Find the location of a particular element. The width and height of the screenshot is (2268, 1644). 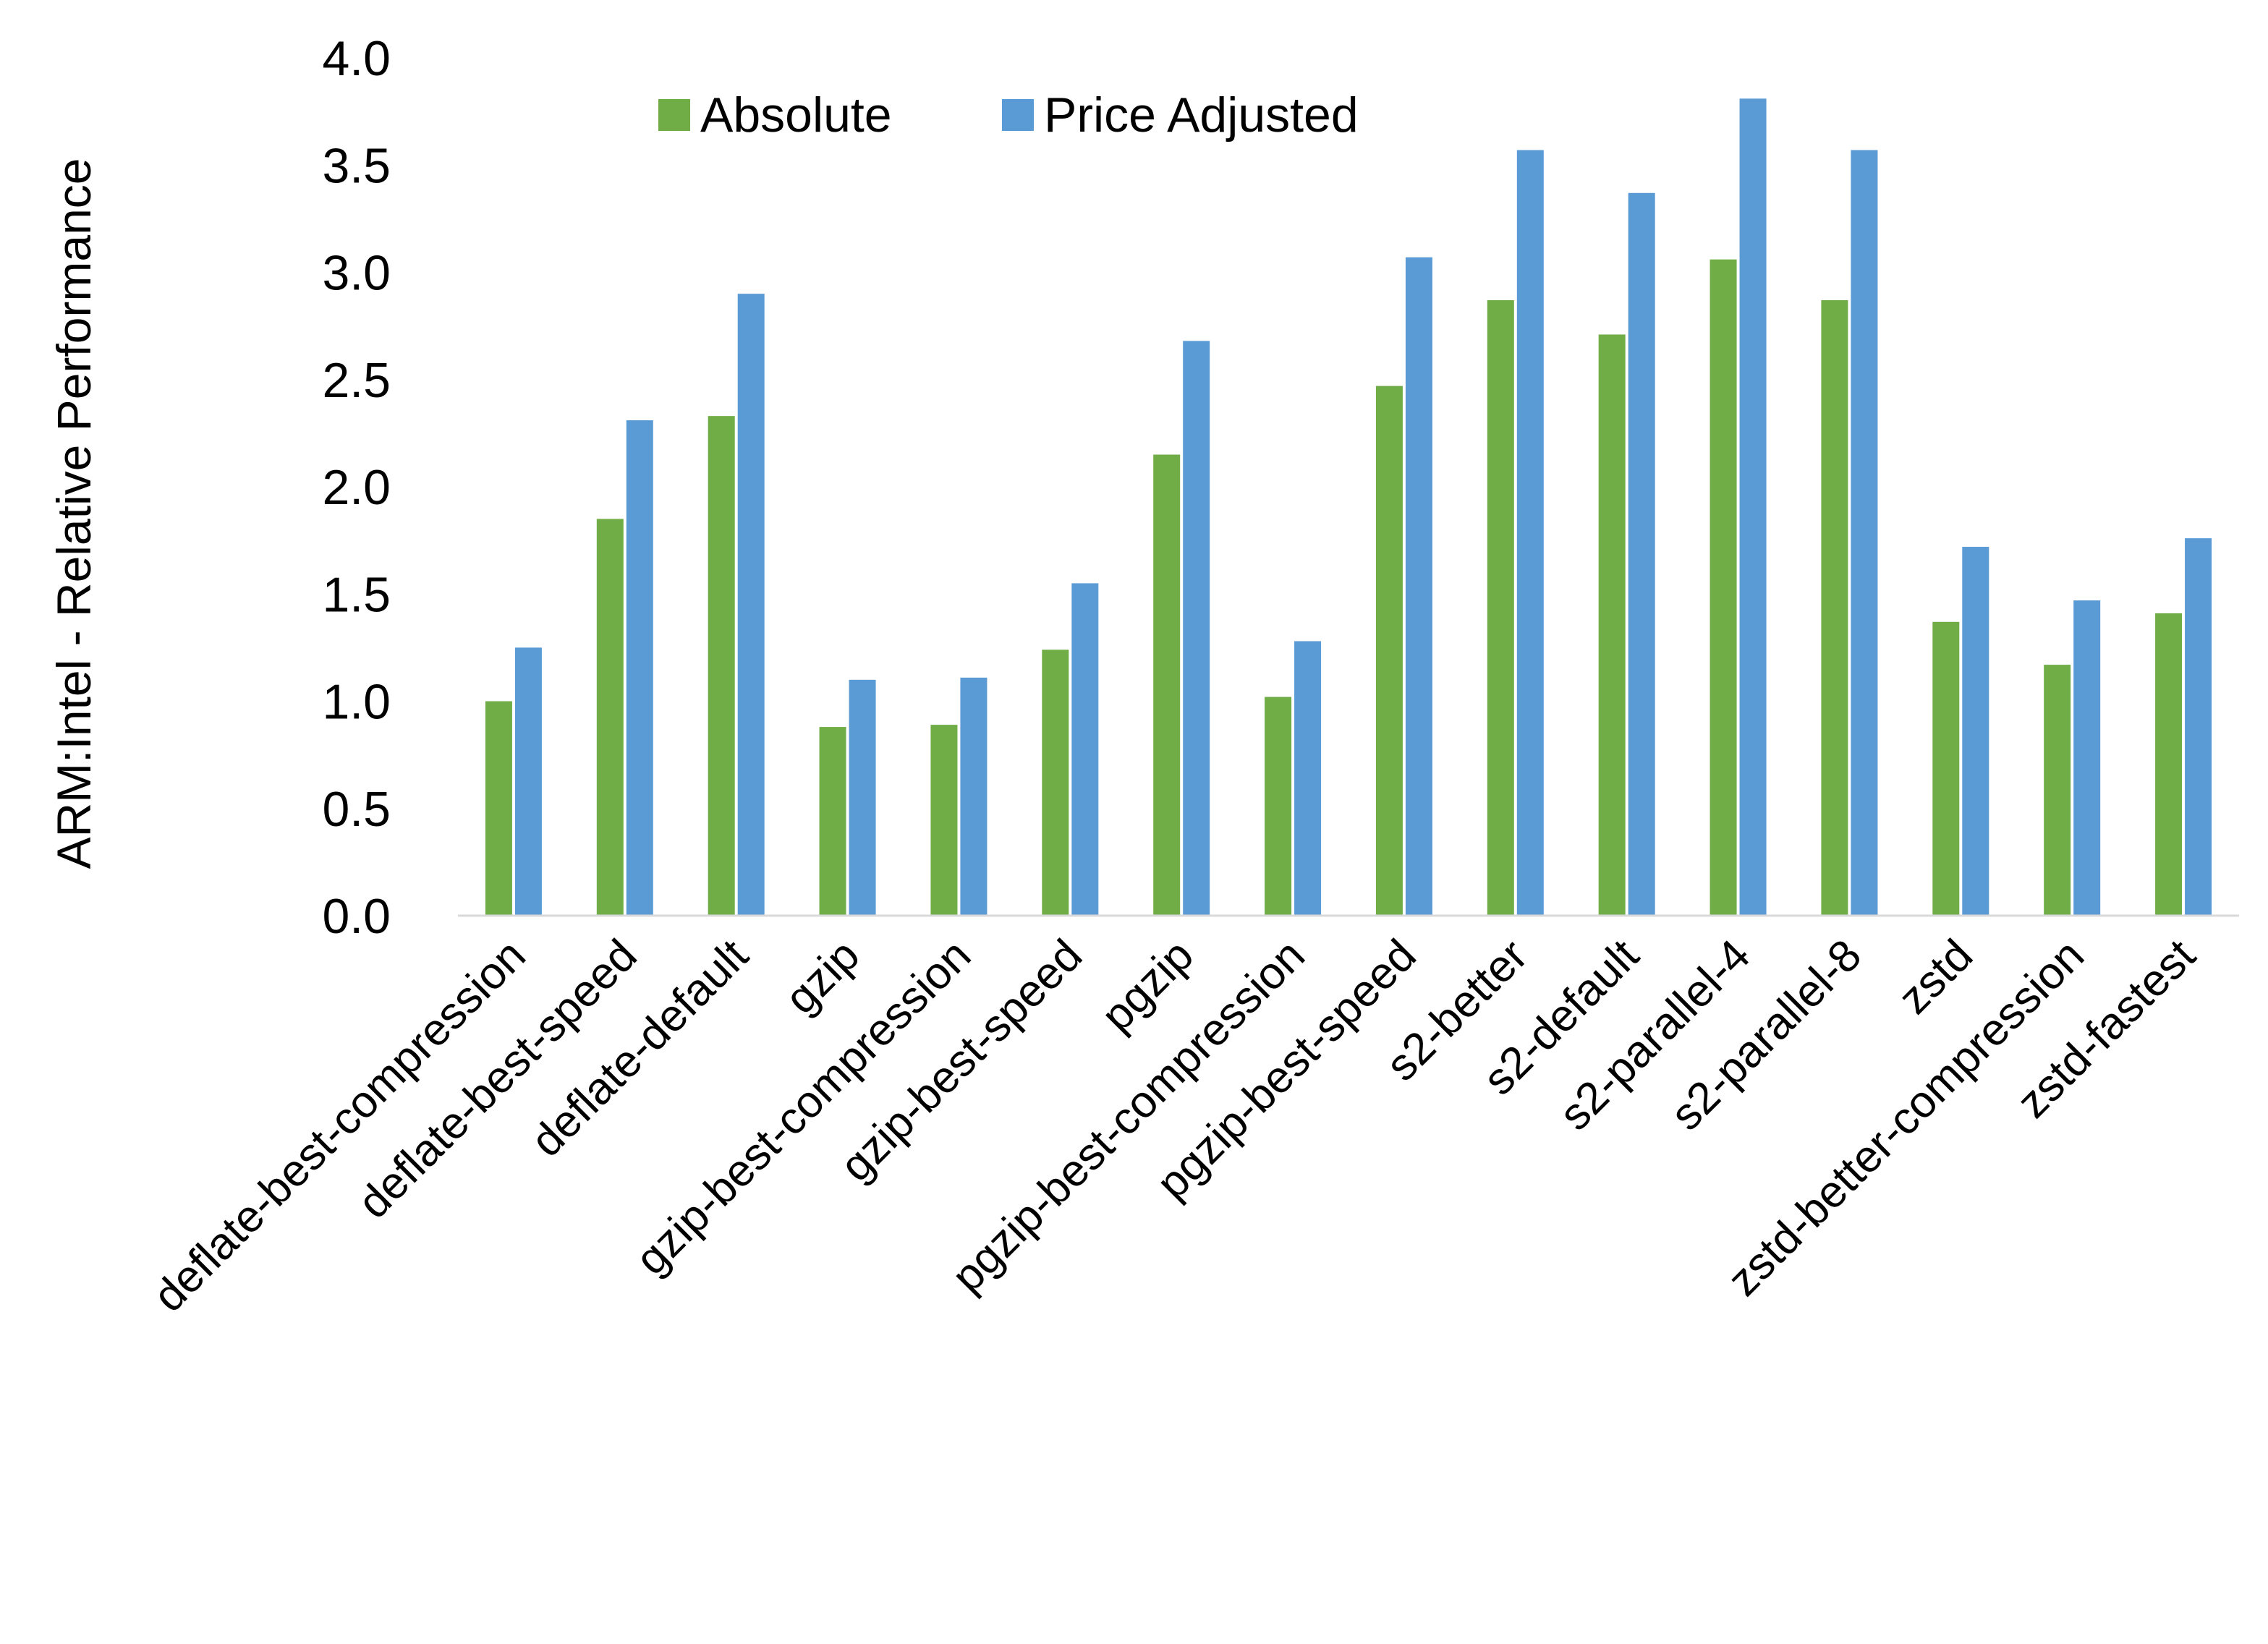

y-tick-label: 2.0 is located at coordinates (356, 487).